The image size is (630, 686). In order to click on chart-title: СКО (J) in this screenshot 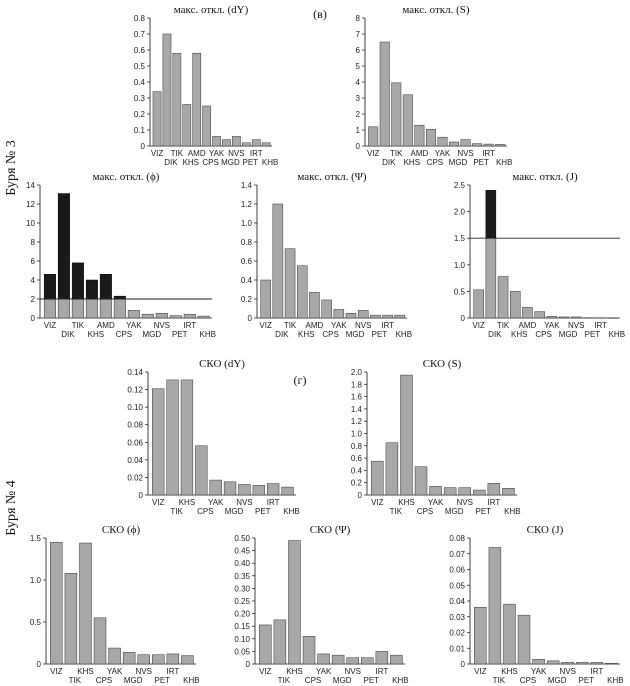, I will do `click(545, 530)`.